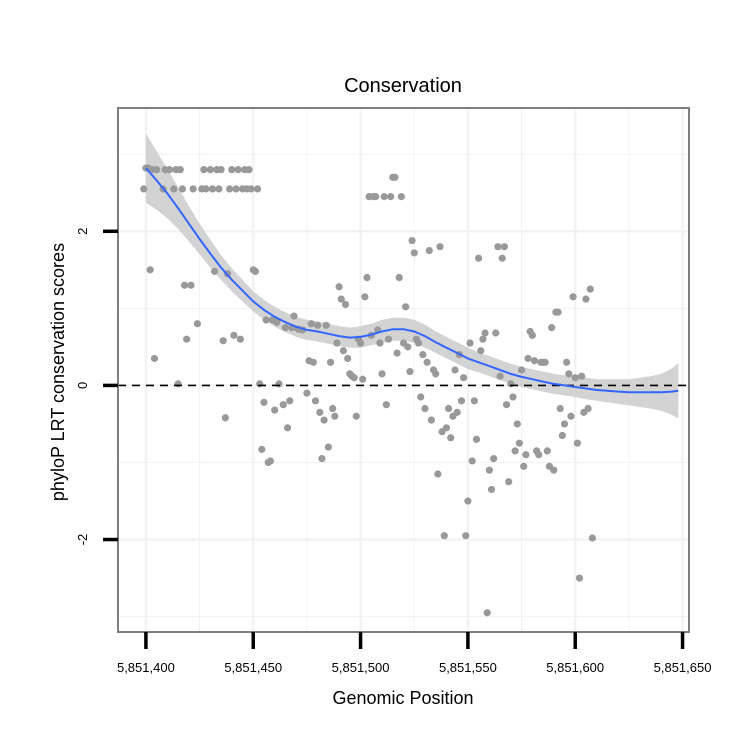 Image resolution: width=750 pixels, height=750 pixels. What do you see at coordinates (361, 667) in the screenshot?
I see `x-tick-label: 5,851,500` at bounding box center [361, 667].